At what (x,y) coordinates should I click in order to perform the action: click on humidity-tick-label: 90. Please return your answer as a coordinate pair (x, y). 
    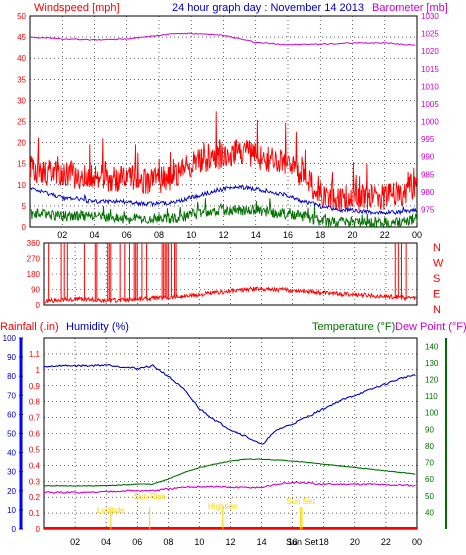
    Looking at the image, I should click on (11, 357).